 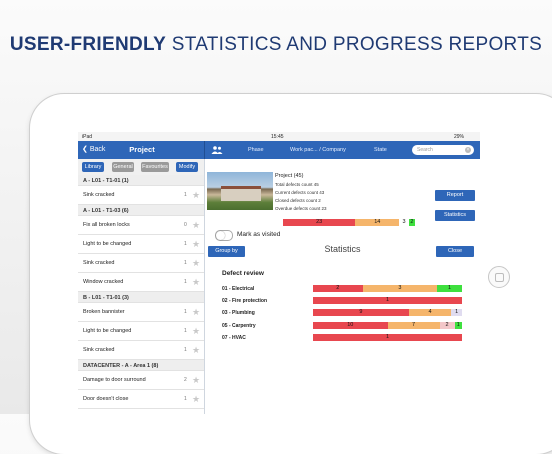 What do you see at coordinates (357, 44) in the screenshot?
I see `headline-rest: STATISTICS AND PROGRESS REPORTS` at bounding box center [357, 44].